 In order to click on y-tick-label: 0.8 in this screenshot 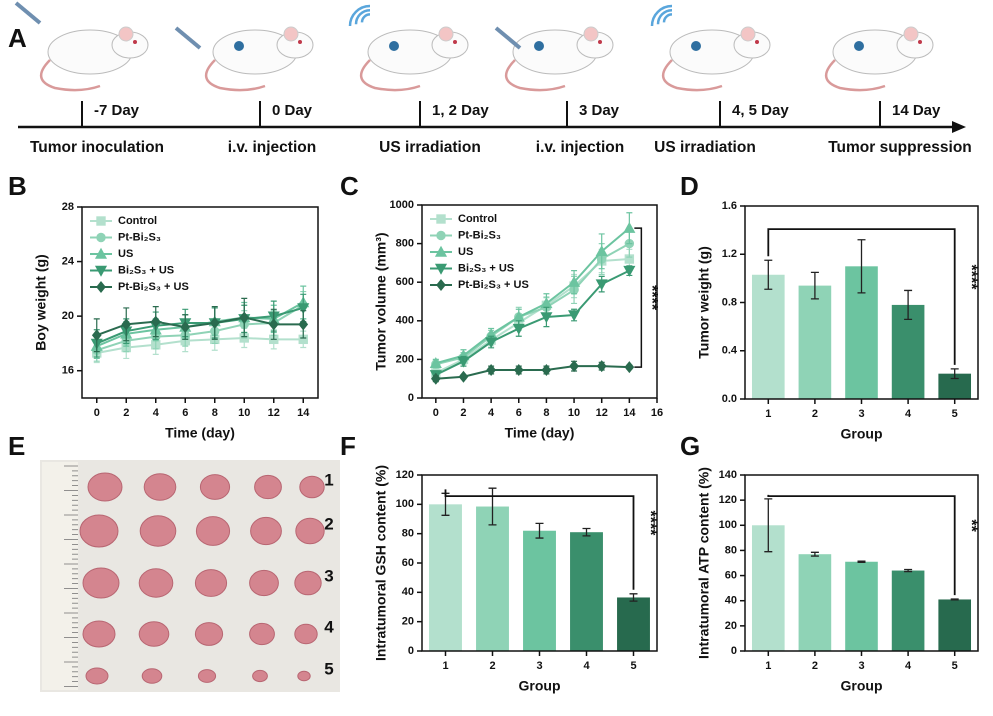, I will do `click(729, 302)`.